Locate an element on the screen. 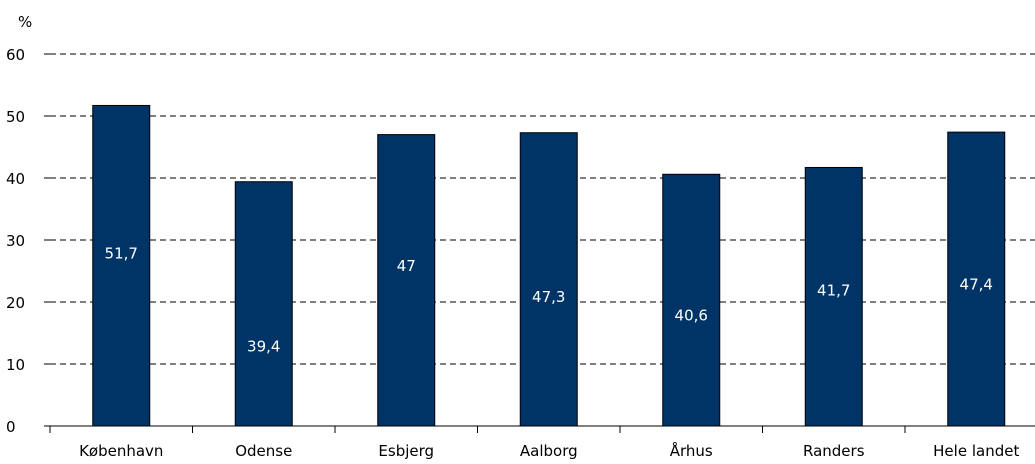 This screenshot has height=464, width=1035. y-tick-label: 20 is located at coordinates (15, 303).